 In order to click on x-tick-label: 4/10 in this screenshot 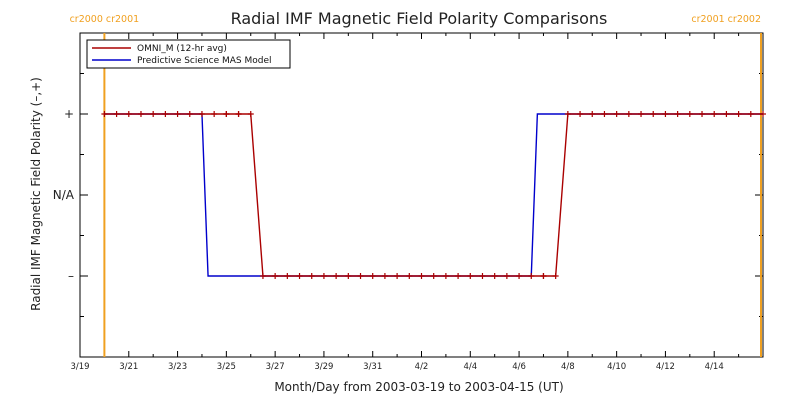, I will do `click(616, 367)`.